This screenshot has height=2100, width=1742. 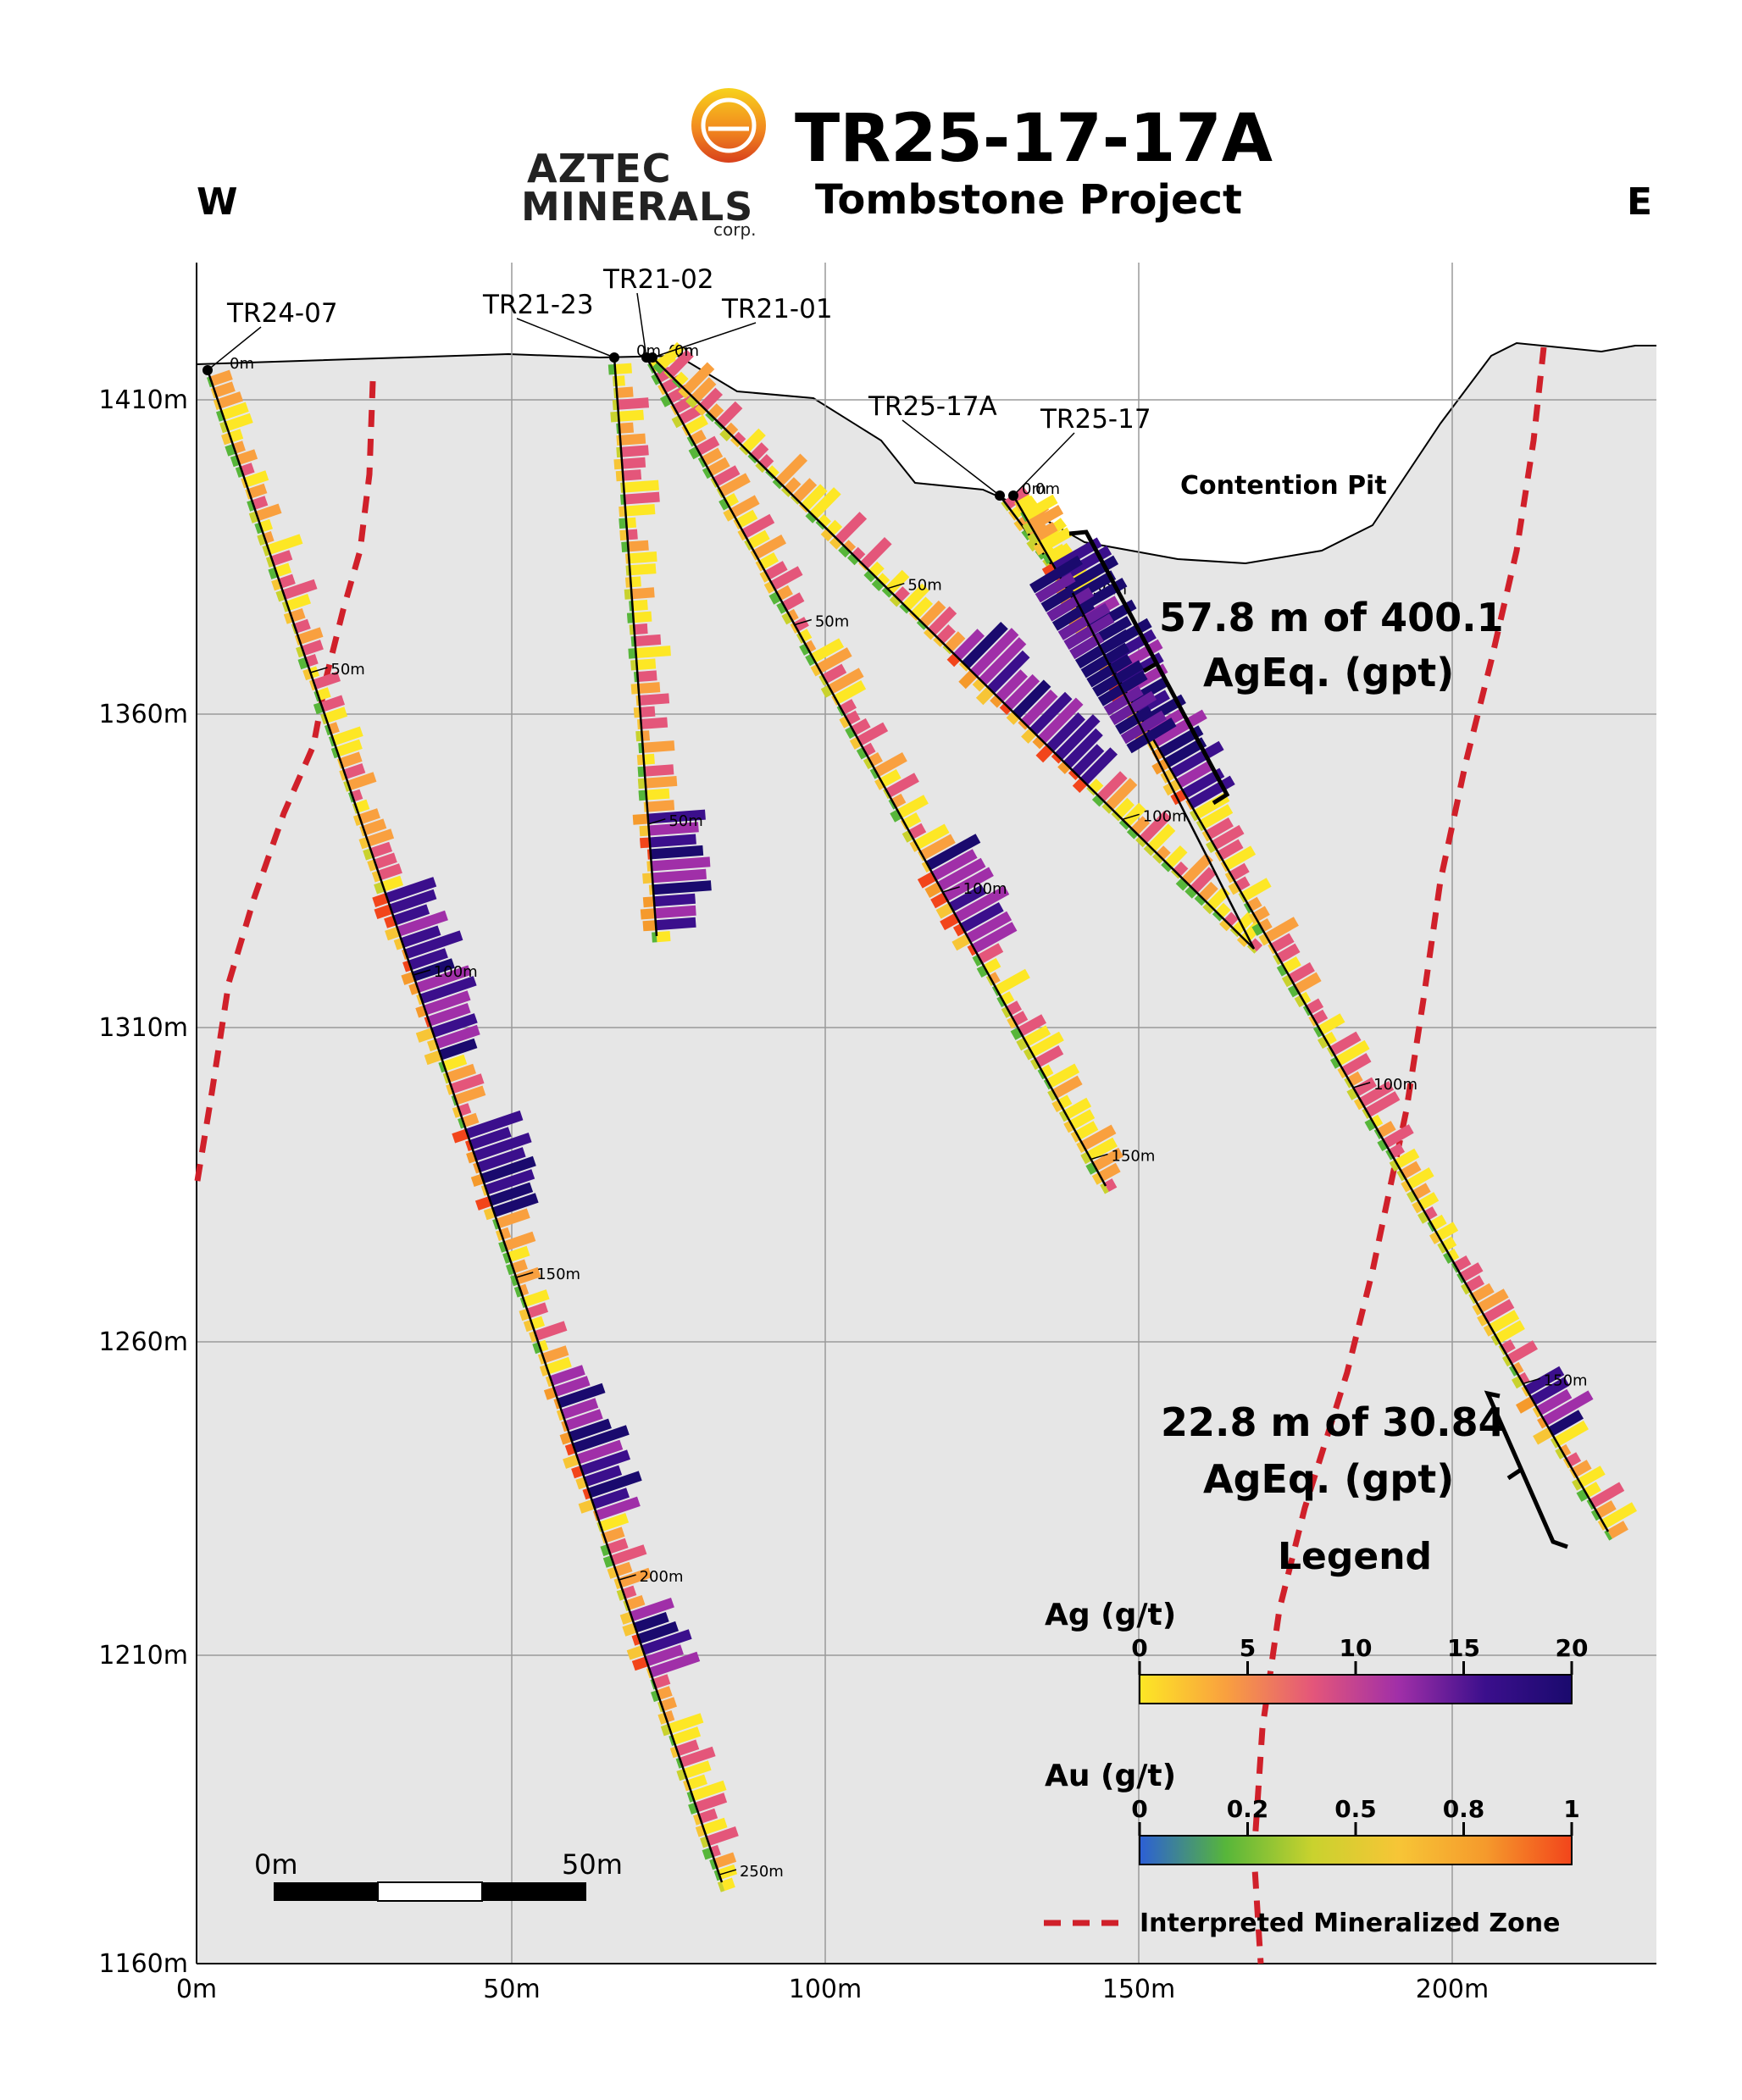 What do you see at coordinates (832, 621) in the screenshot?
I see `depth-label: 50m` at bounding box center [832, 621].